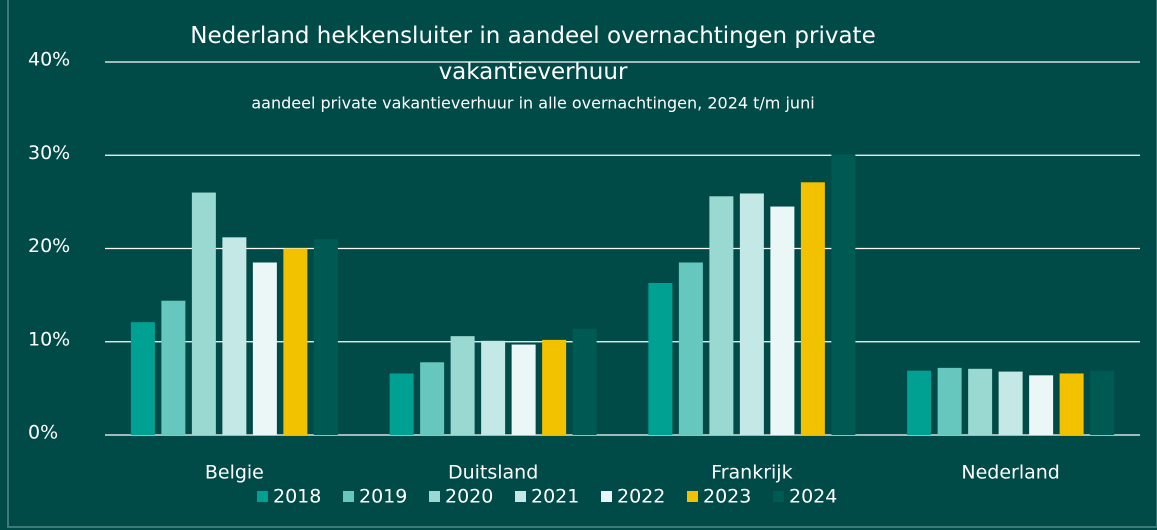 This screenshot has width=1157, height=530. I want to click on y-tick-label: 30%, so click(49, 153).